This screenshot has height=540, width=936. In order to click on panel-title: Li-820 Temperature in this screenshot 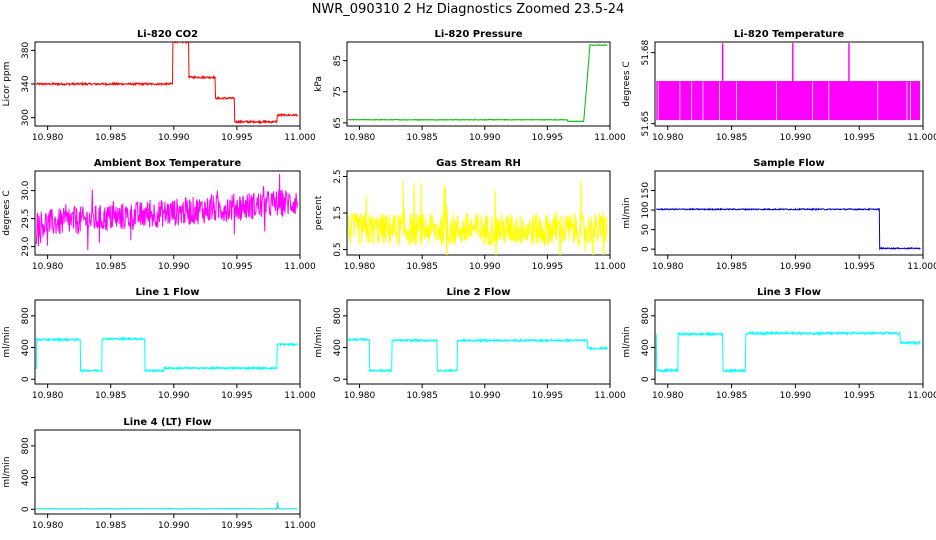, I will do `click(789, 34)`.